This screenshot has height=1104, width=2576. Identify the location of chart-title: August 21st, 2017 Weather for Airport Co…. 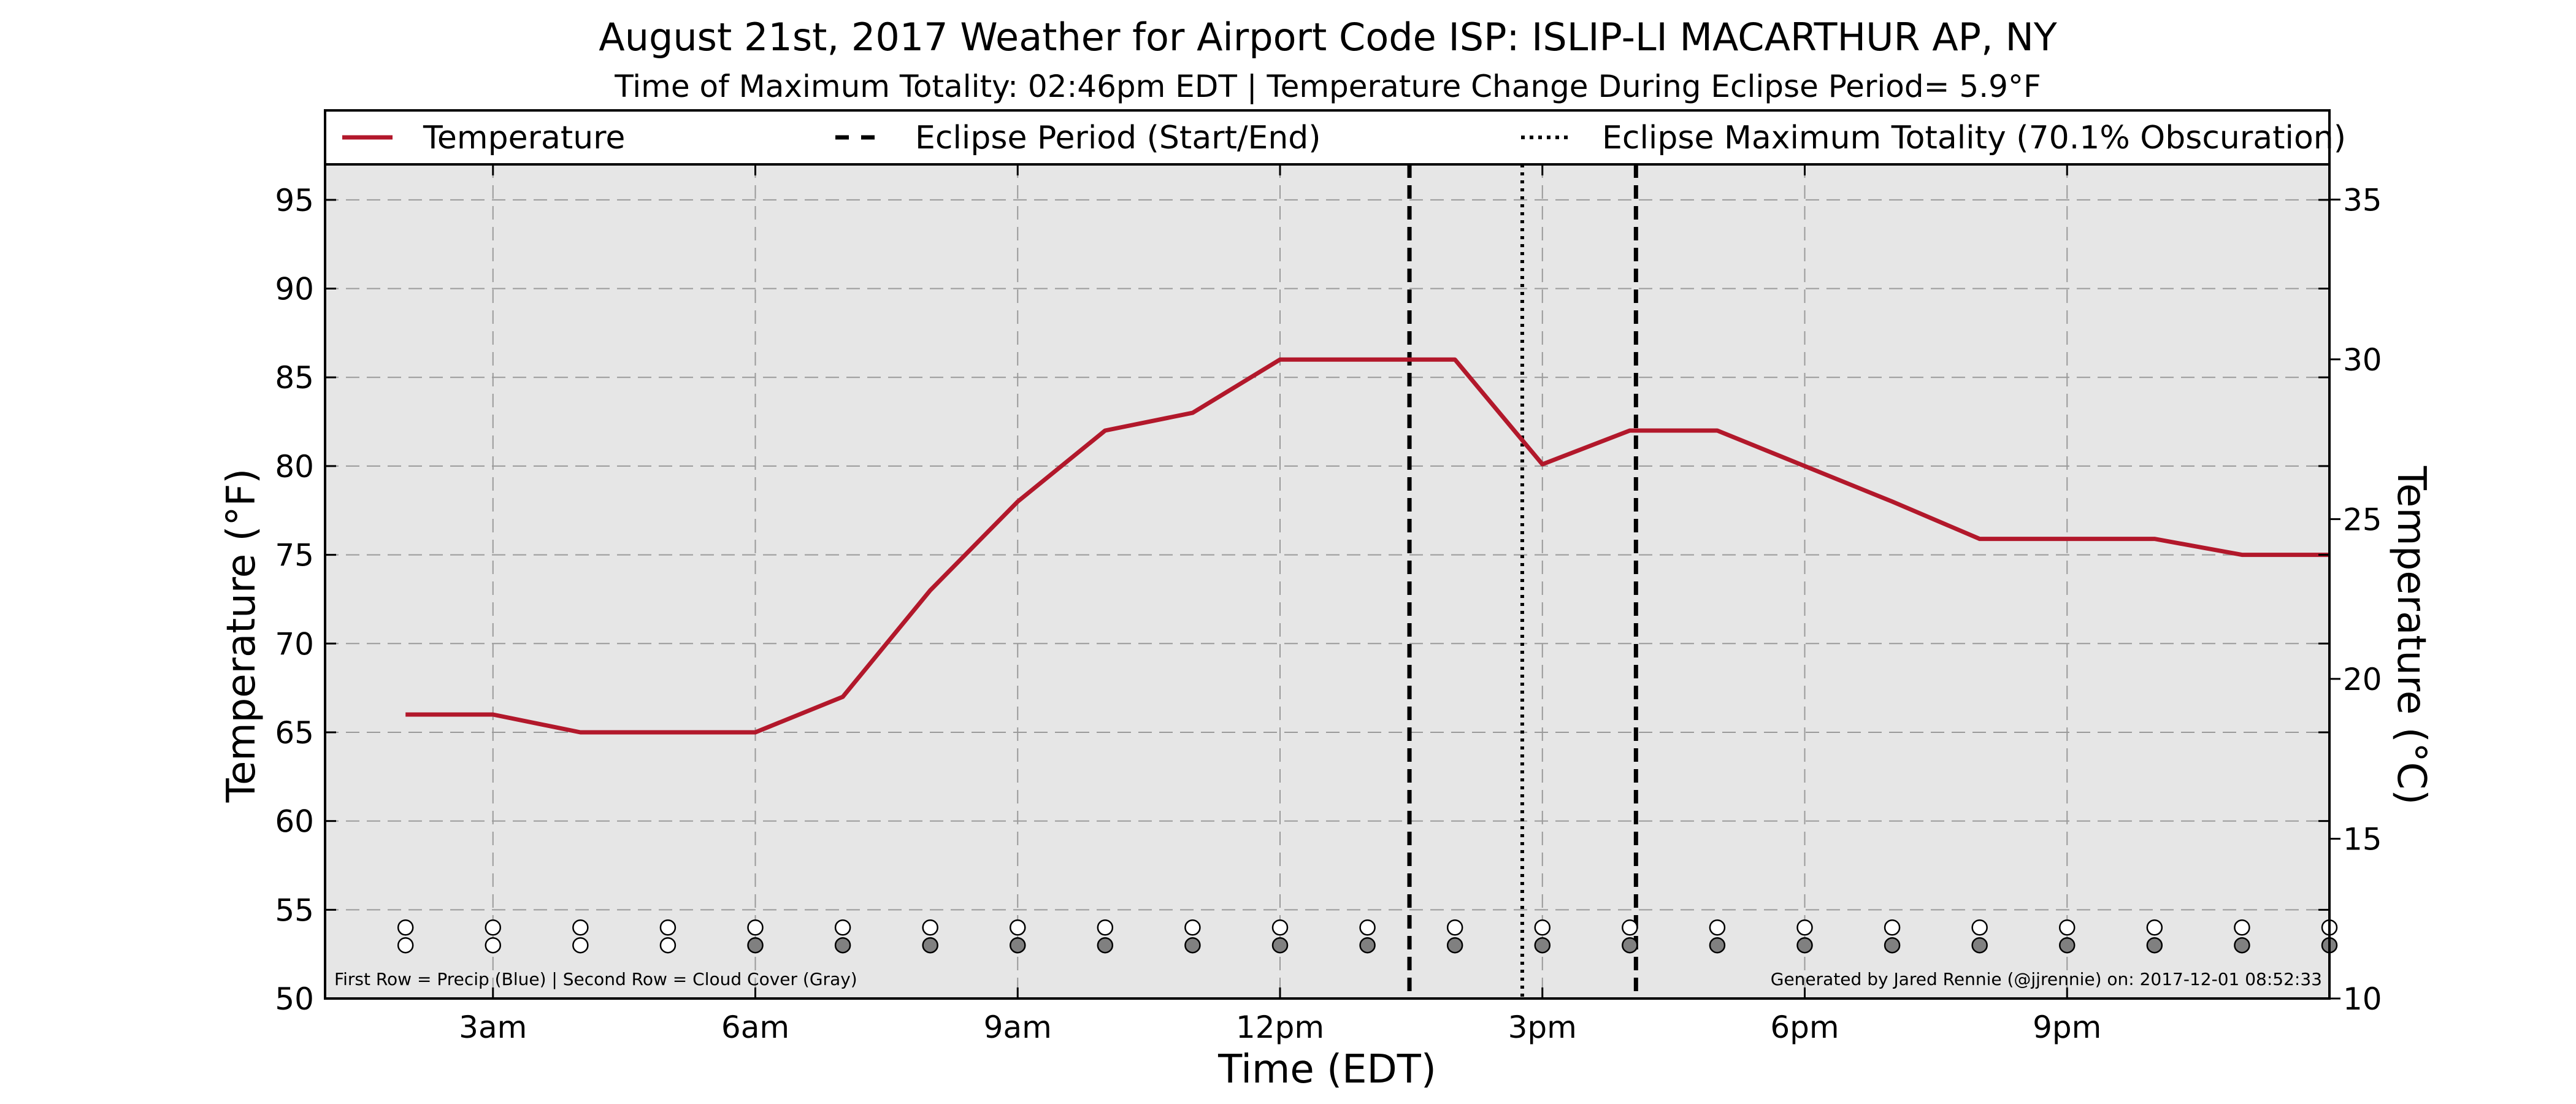
(1328, 37).